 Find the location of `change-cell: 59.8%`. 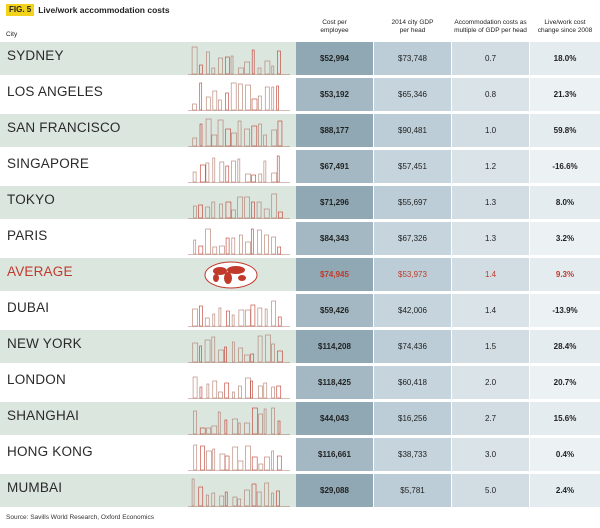

change-cell: 59.8% is located at coordinates (565, 130).